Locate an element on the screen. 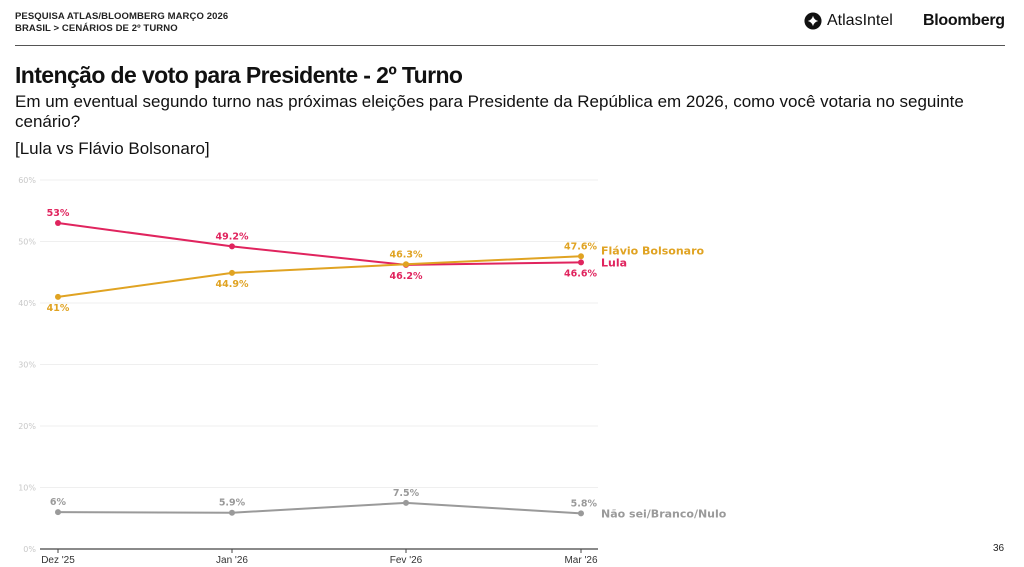  y-axis-ticks: 0% 10% 20% 30% 40% 50% 60% is located at coordinates (27, 365).